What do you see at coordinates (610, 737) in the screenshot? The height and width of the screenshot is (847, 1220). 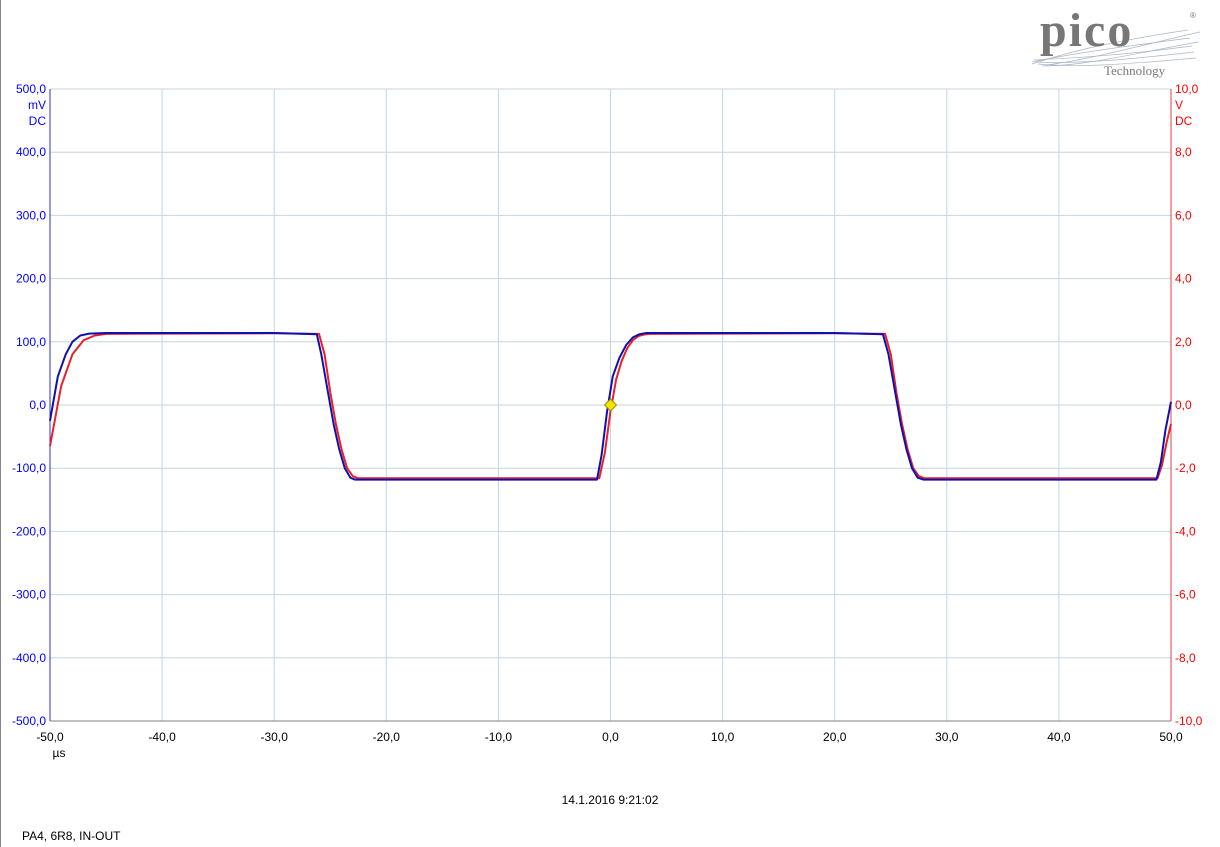 I see `x-tick-label: 0,0` at bounding box center [610, 737].